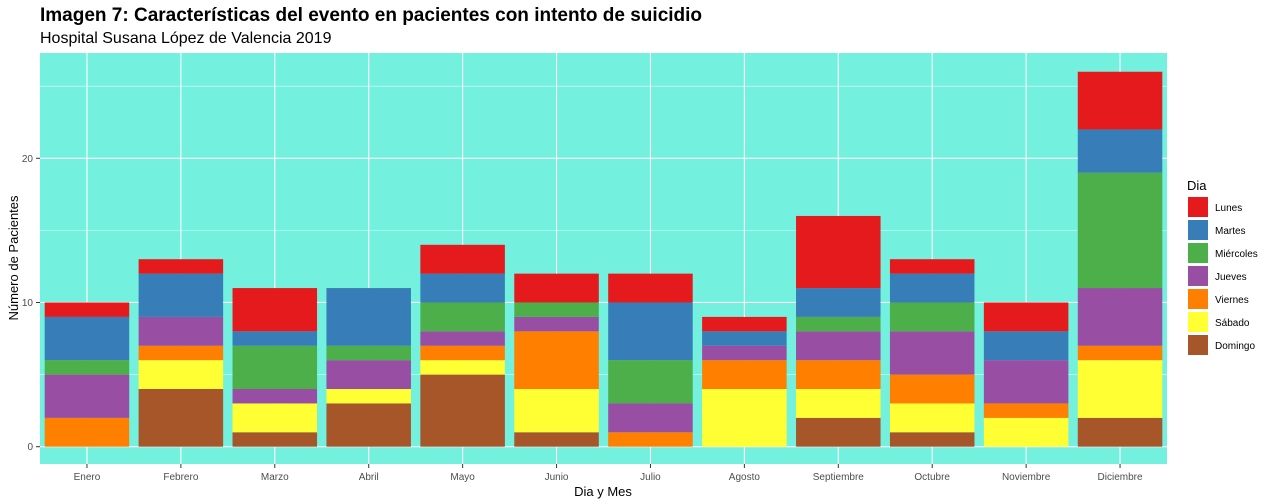 The image size is (1275, 504). Describe the element at coordinates (1197, 185) in the screenshot. I see `legend-title: Dia` at that location.